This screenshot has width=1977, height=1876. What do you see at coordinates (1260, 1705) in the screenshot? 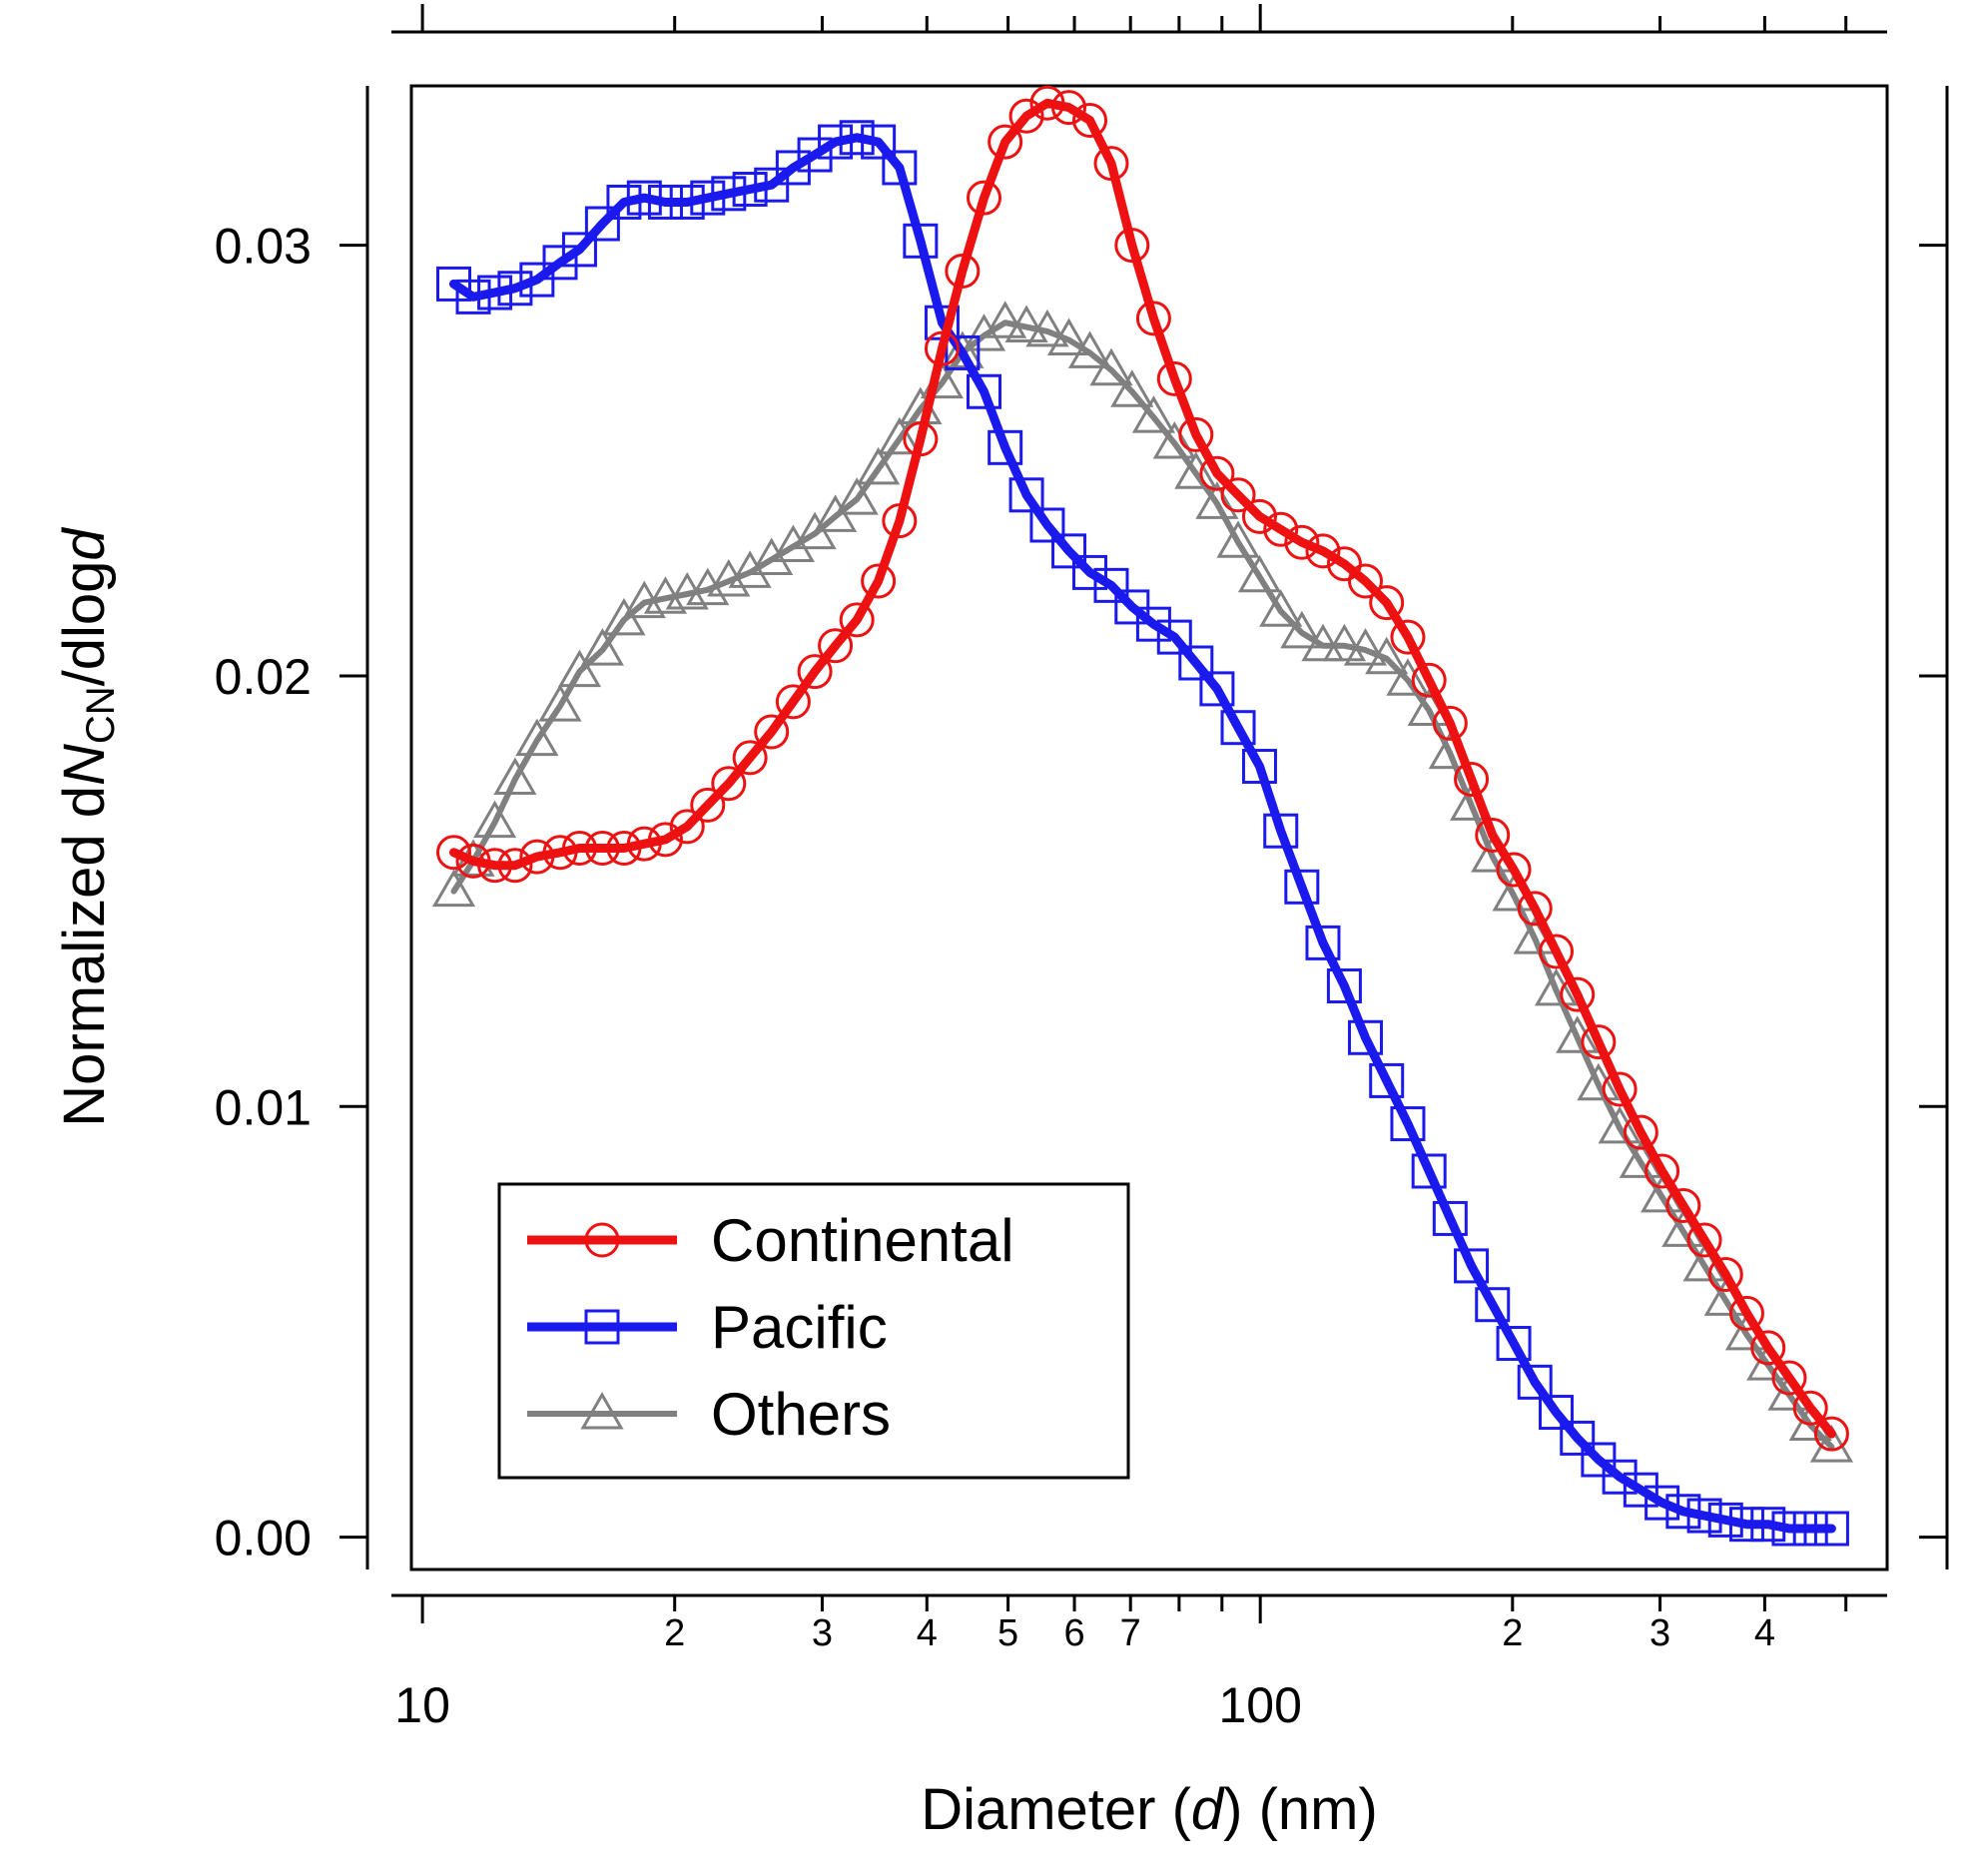
I see `x-tick-label: 100` at bounding box center [1260, 1705].